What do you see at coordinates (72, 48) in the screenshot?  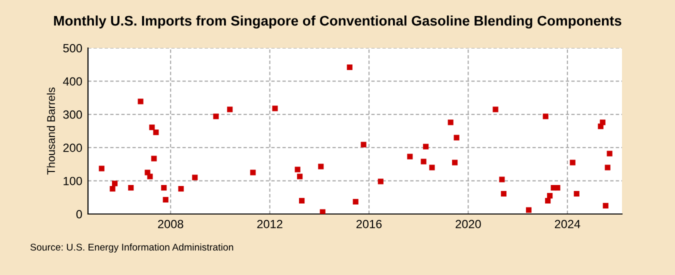 I see `y-tick-label: 500` at bounding box center [72, 48].